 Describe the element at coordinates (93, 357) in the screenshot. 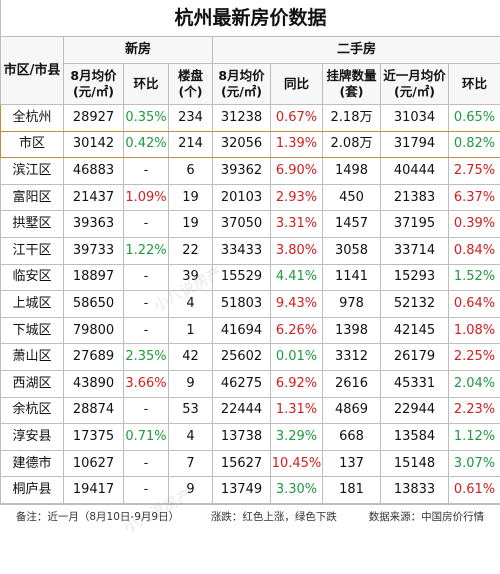

I see `new-price-cell: 27689` at that location.